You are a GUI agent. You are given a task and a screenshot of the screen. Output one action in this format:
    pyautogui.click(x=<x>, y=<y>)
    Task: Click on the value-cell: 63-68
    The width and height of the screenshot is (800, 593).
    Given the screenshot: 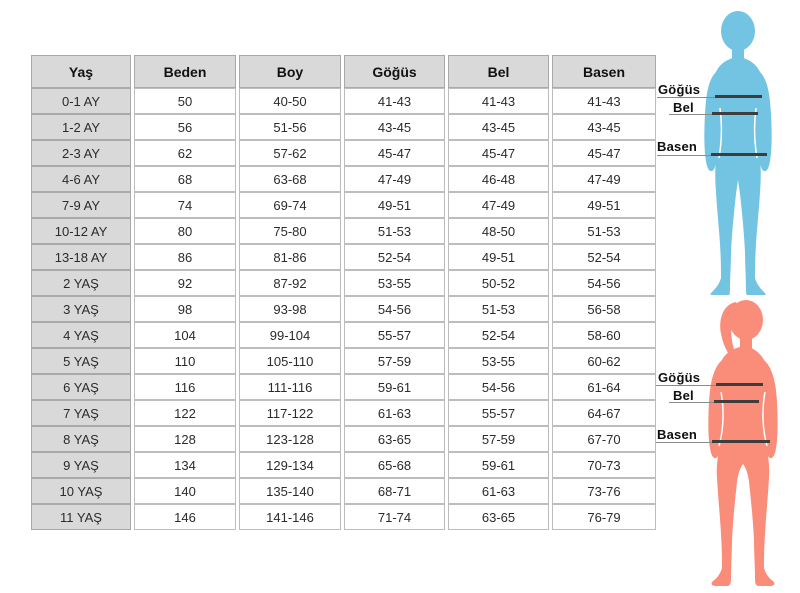 What is the action you would take?
    pyautogui.click(x=290, y=179)
    